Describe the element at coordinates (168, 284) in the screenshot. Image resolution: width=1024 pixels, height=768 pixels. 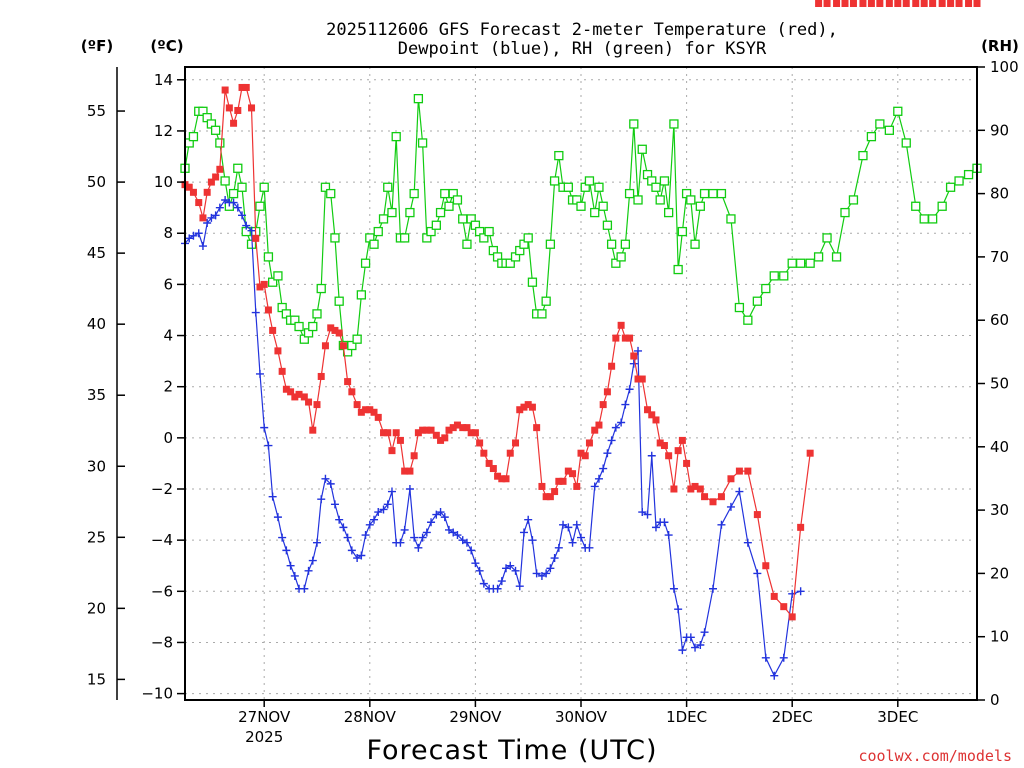
I see `celsius-tick-label: 6` at that location.